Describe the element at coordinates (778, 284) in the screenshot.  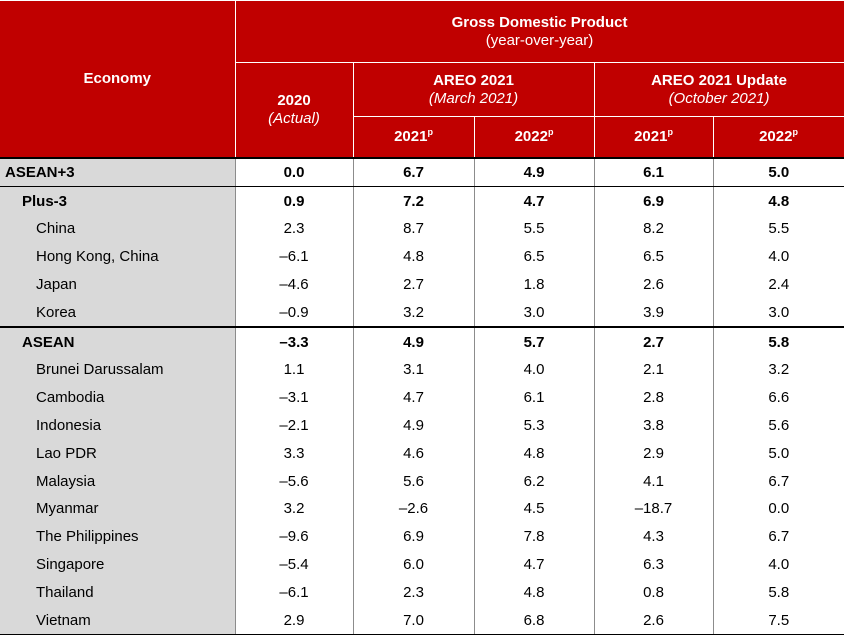
I see `gdp-value-cell: 2.4` at that location.